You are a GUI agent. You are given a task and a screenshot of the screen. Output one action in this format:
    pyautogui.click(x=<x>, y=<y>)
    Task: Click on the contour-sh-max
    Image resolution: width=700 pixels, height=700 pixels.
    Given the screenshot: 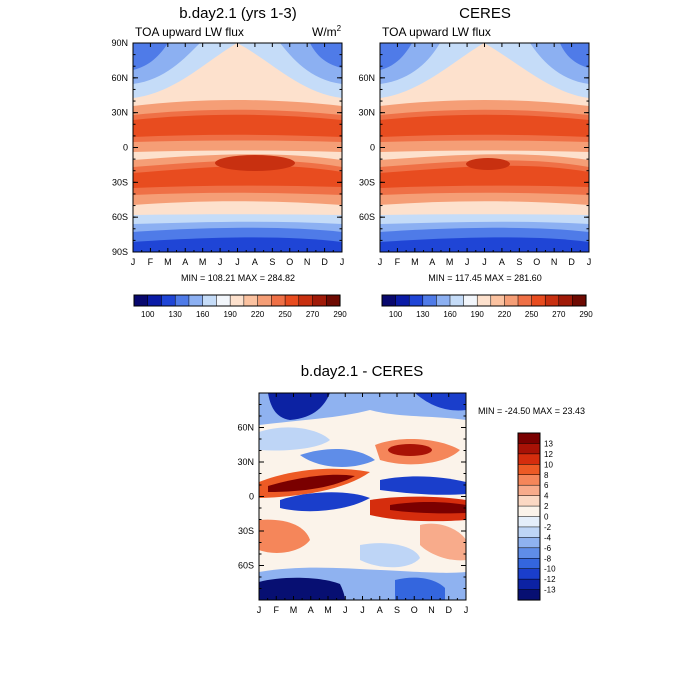 What is the action you would take?
    pyautogui.click(x=488, y=164)
    